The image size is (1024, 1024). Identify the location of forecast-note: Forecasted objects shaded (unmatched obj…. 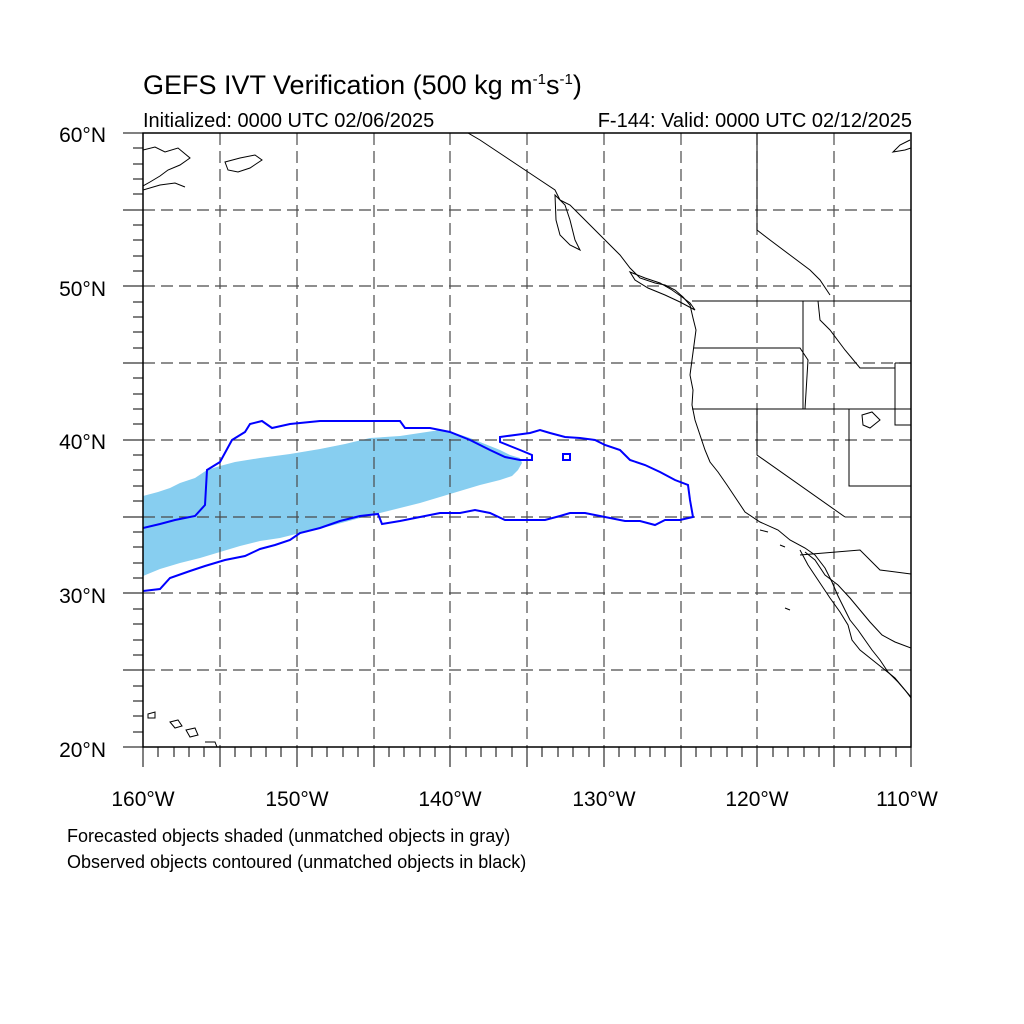
(289, 836).